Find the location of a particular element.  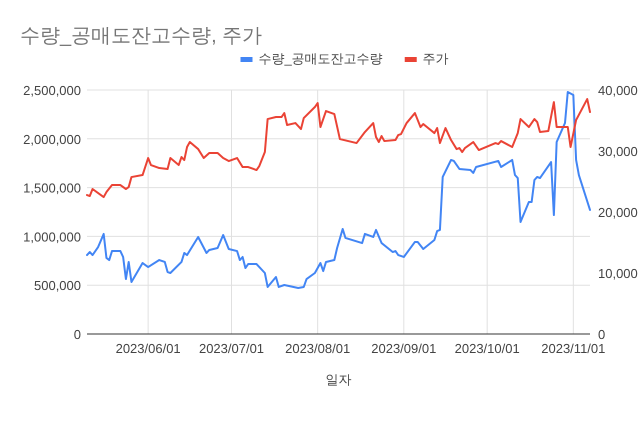

y-tick-label: 2,000,000 is located at coordinates (52, 139).